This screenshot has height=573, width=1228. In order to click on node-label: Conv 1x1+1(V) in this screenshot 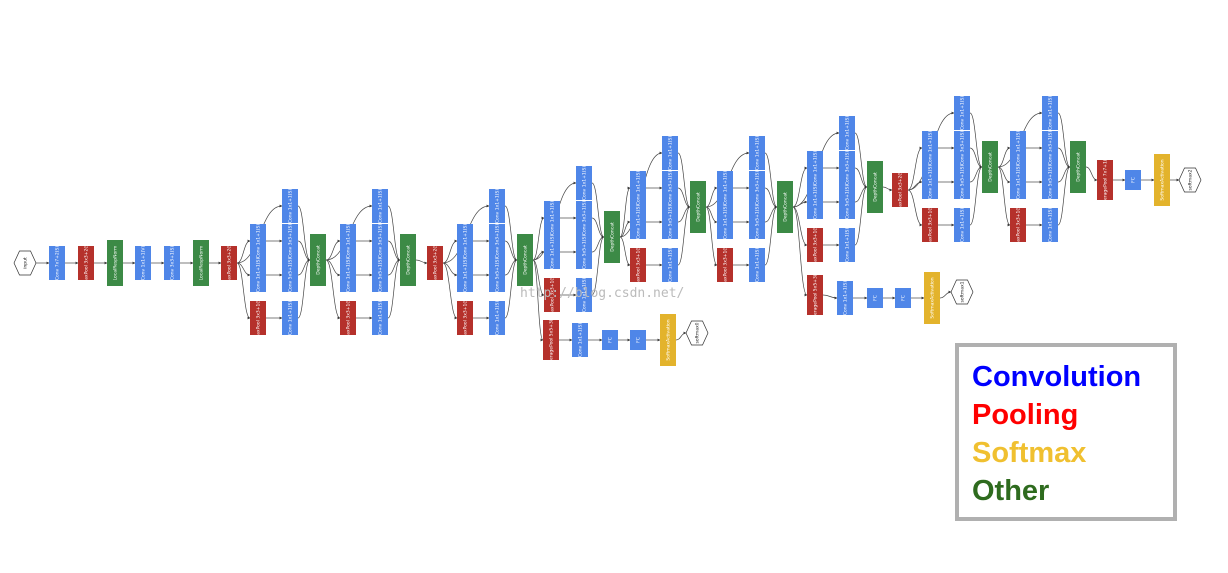, I will do `click(144, 263)`.